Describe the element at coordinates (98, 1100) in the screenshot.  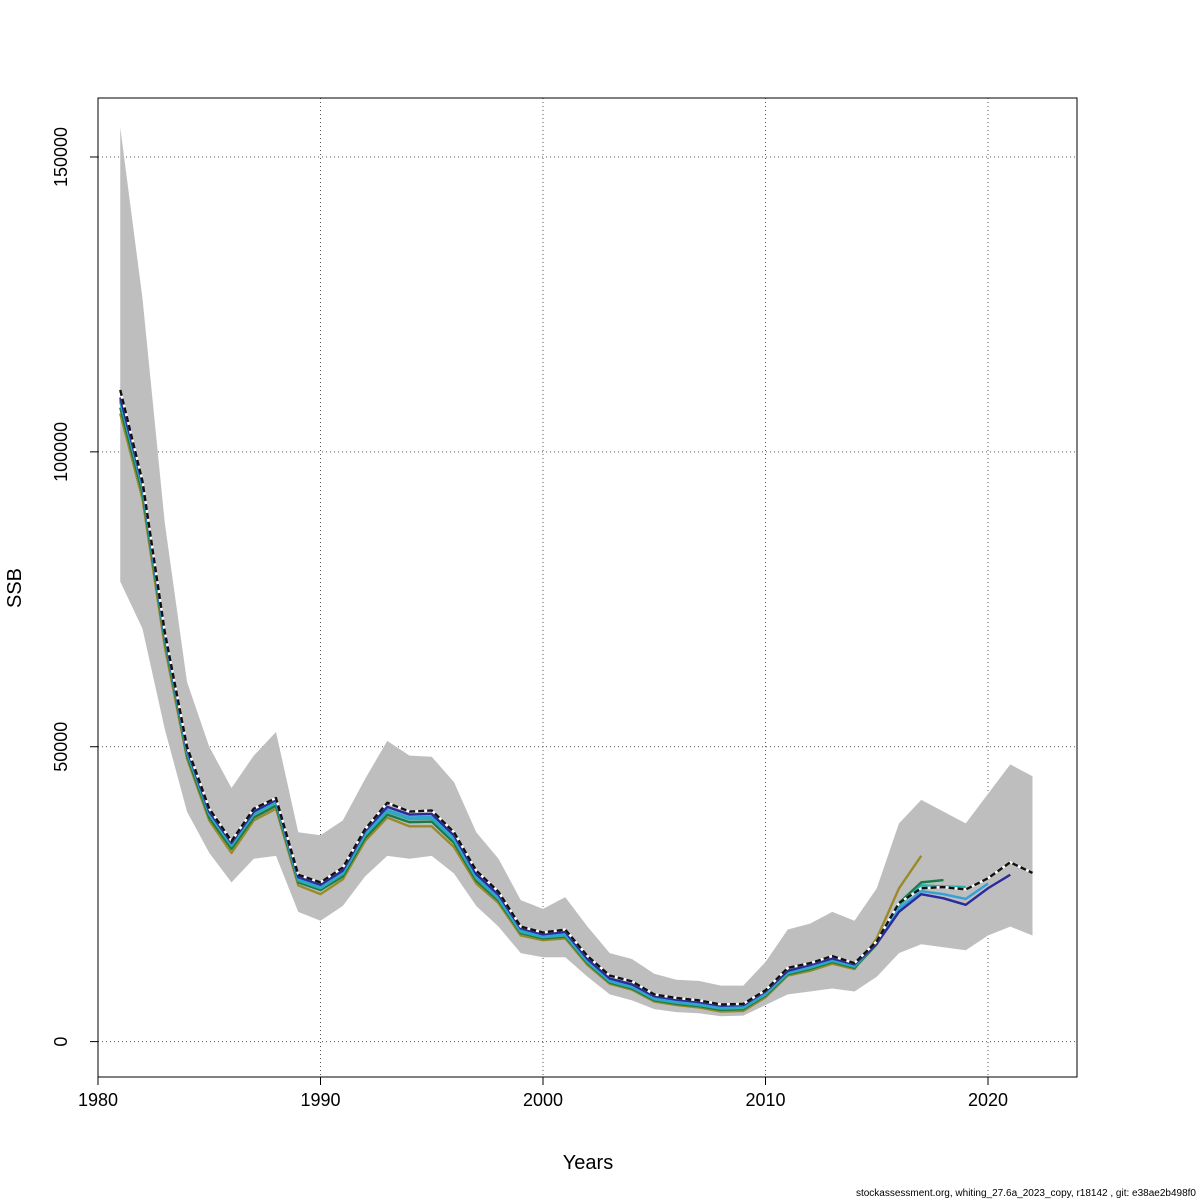
I see `x-tick-label: 1980` at that location.